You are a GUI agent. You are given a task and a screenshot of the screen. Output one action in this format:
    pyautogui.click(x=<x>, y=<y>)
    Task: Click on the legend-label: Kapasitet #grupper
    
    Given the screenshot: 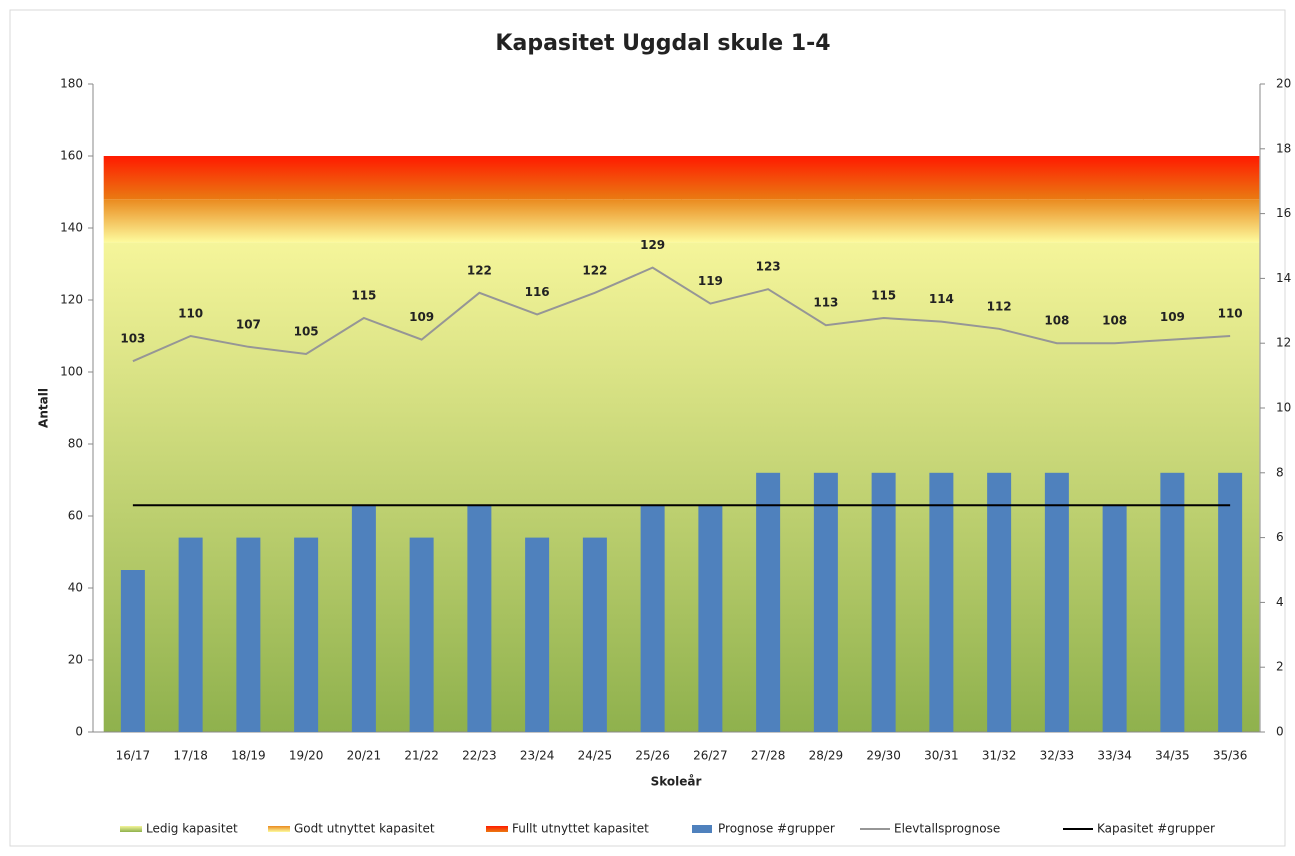 What is the action you would take?
    pyautogui.click(x=1156, y=829)
    